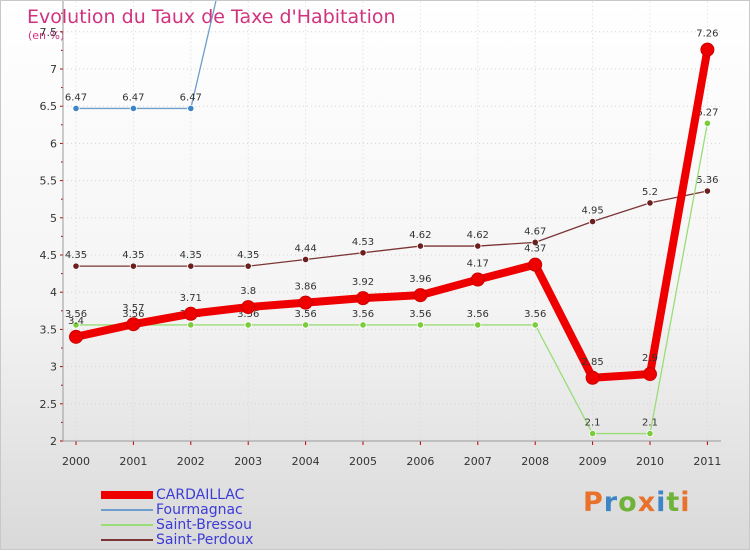 The width and height of the screenshot is (750, 551). What do you see at coordinates (707, 34) in the screenshot?
I see `data-label-cardaillac: 7.26` at bounding box center [707, 34].